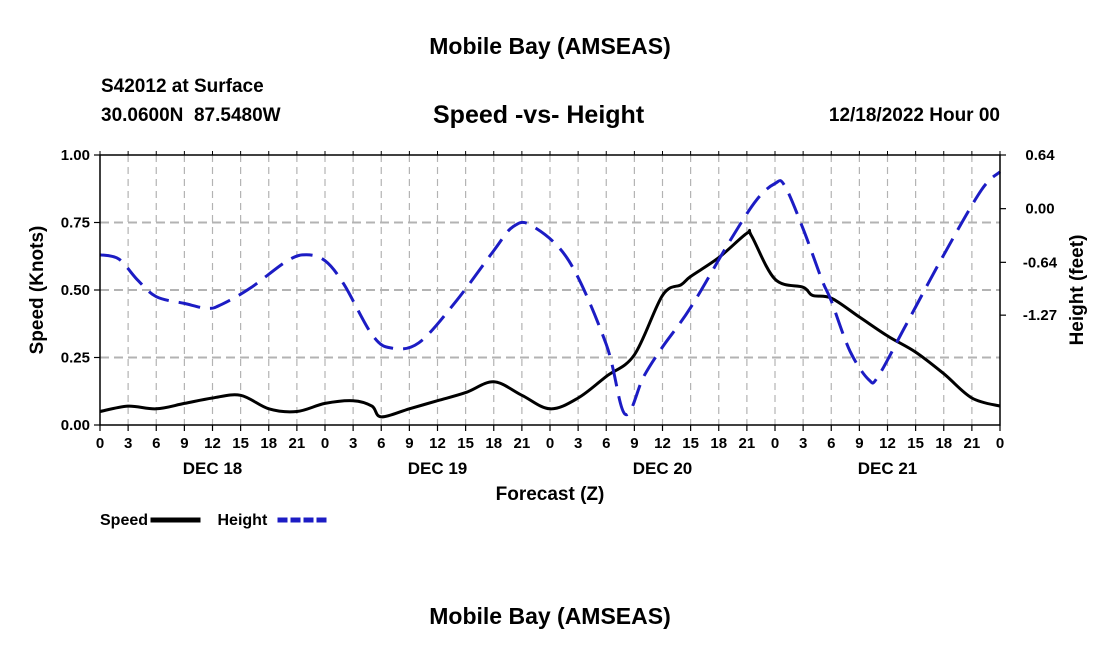  I want to click on x-axis-title: Forecast (Z), so click(550, 494).